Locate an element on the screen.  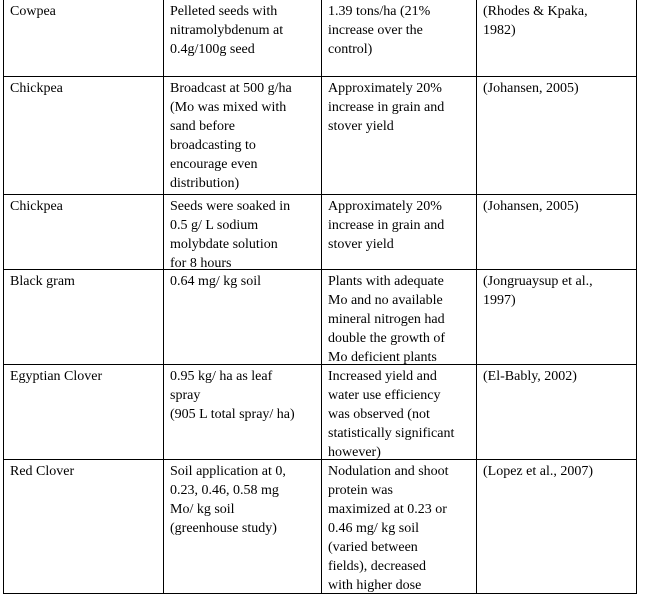
cell-text: Soil application at 0, is located at coordinates (228, 471).